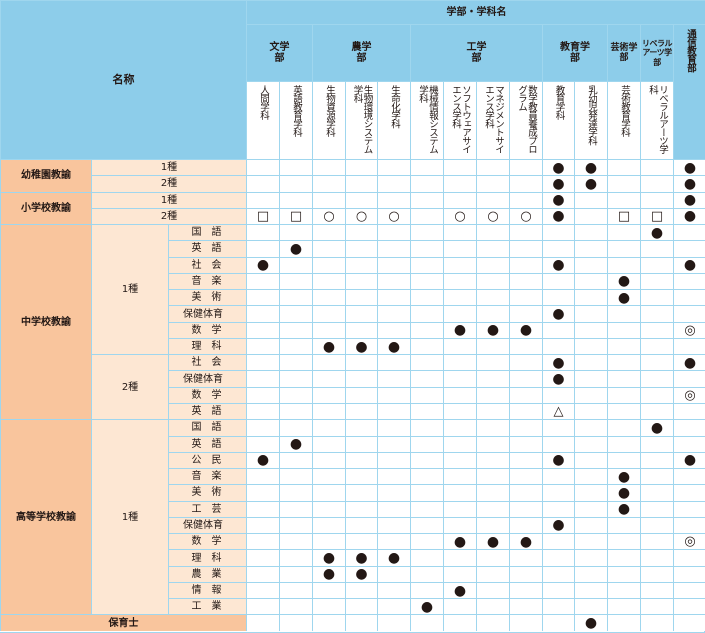  What do you see at coordinates (361, 313) in the screenshot?
I see `cell-c1_hoken-col4` at bounding box center [361, 313].